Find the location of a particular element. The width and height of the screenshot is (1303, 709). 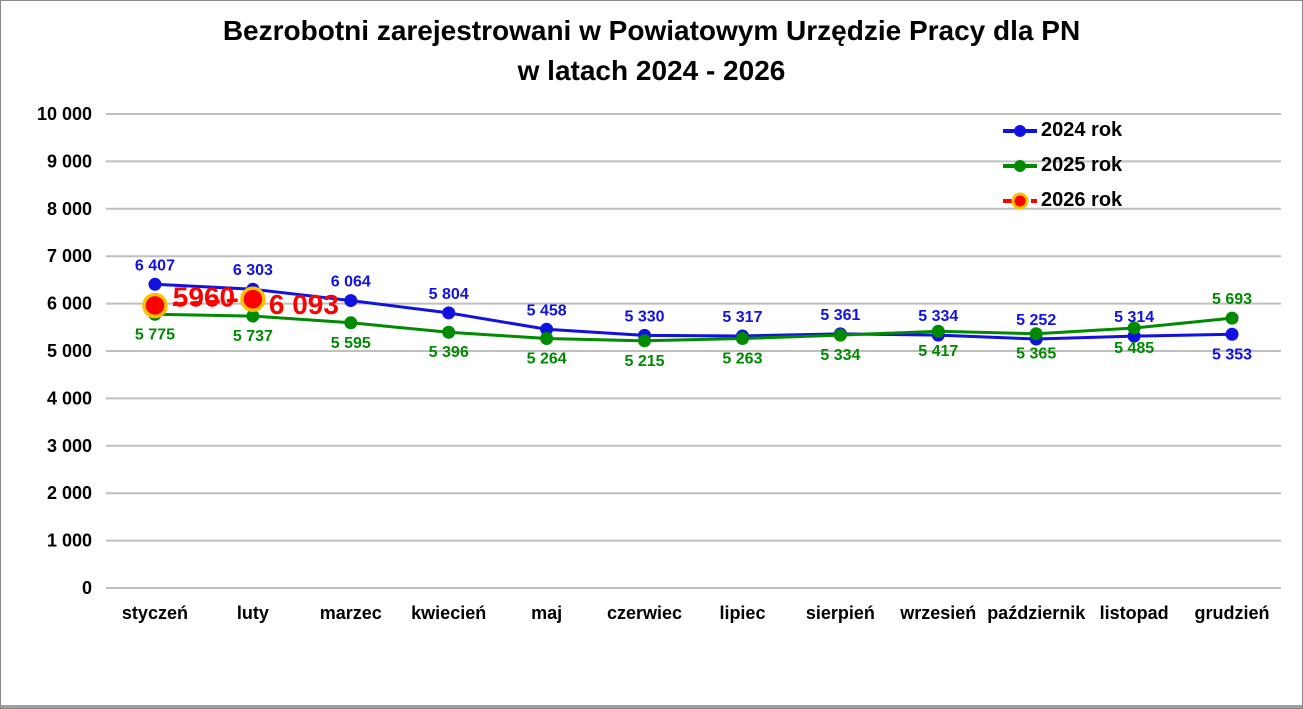

legend-label-2026: 2026 rok is located at coordinates (1082, 200).